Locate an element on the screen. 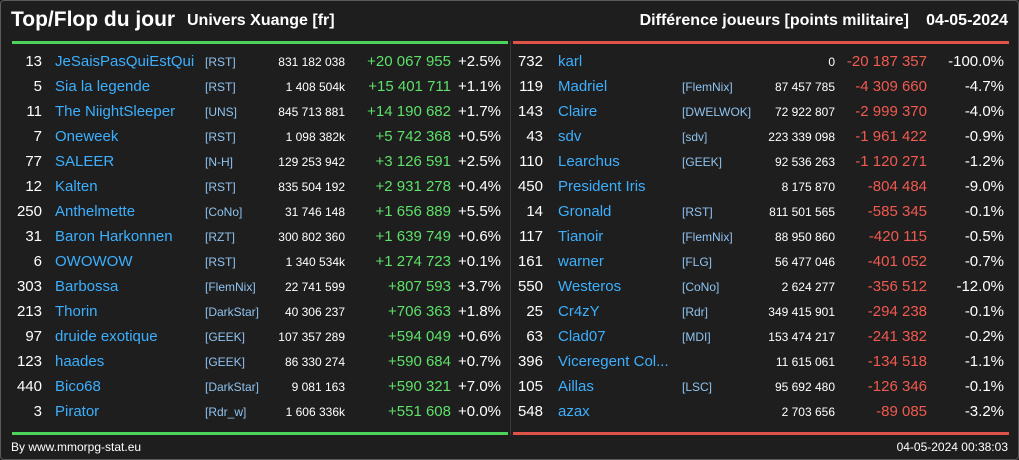 This screenshot has height=460, width=1019. player-name-link: Madriel is located at coordinates (583, 86).